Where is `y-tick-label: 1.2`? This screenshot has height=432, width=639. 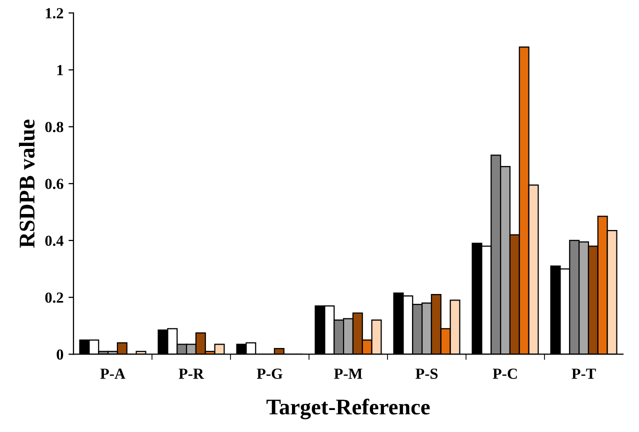 y-tick-label: 1.2 is located at coordinates (55, 13).